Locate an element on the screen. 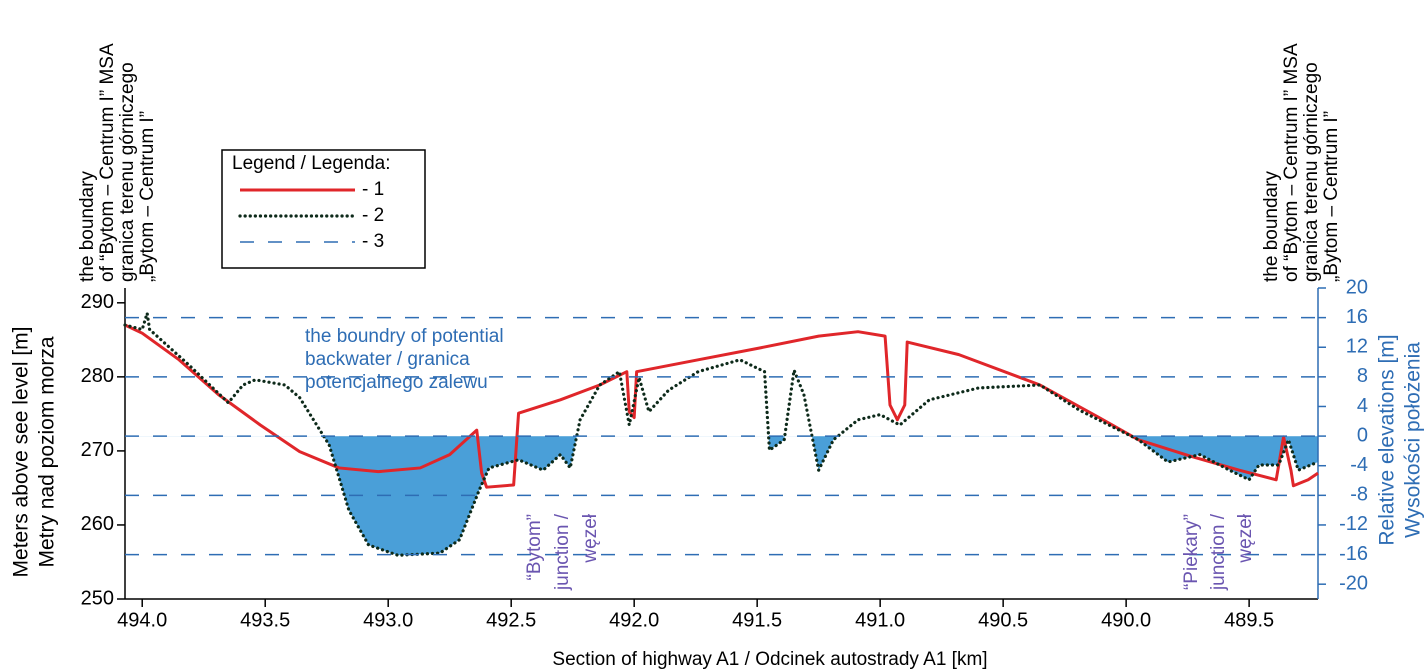 The height and width of the screenshot is (672, 1428). fill-layer is located at coordinates (820, 496).